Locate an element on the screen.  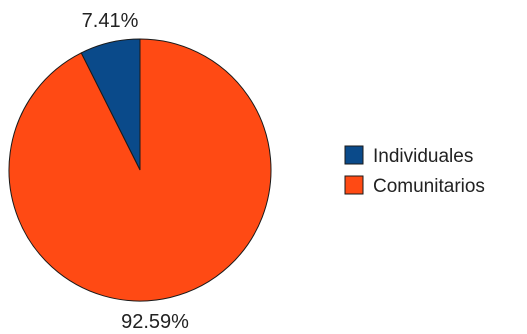
legend-label-comunitarios: Comunitarios is located at coordinates (429, 186).